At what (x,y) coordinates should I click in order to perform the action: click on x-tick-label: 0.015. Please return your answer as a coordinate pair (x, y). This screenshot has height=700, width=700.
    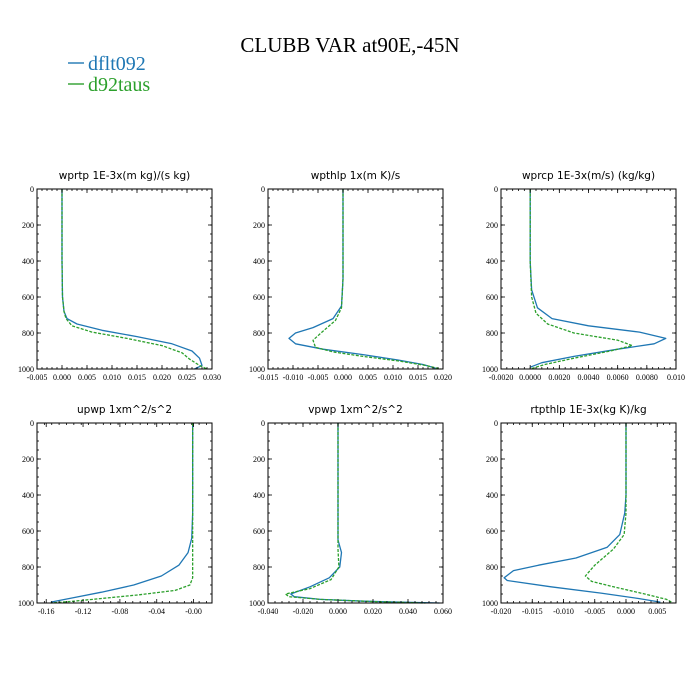
    Looking at the image, I should click on (137, 377).